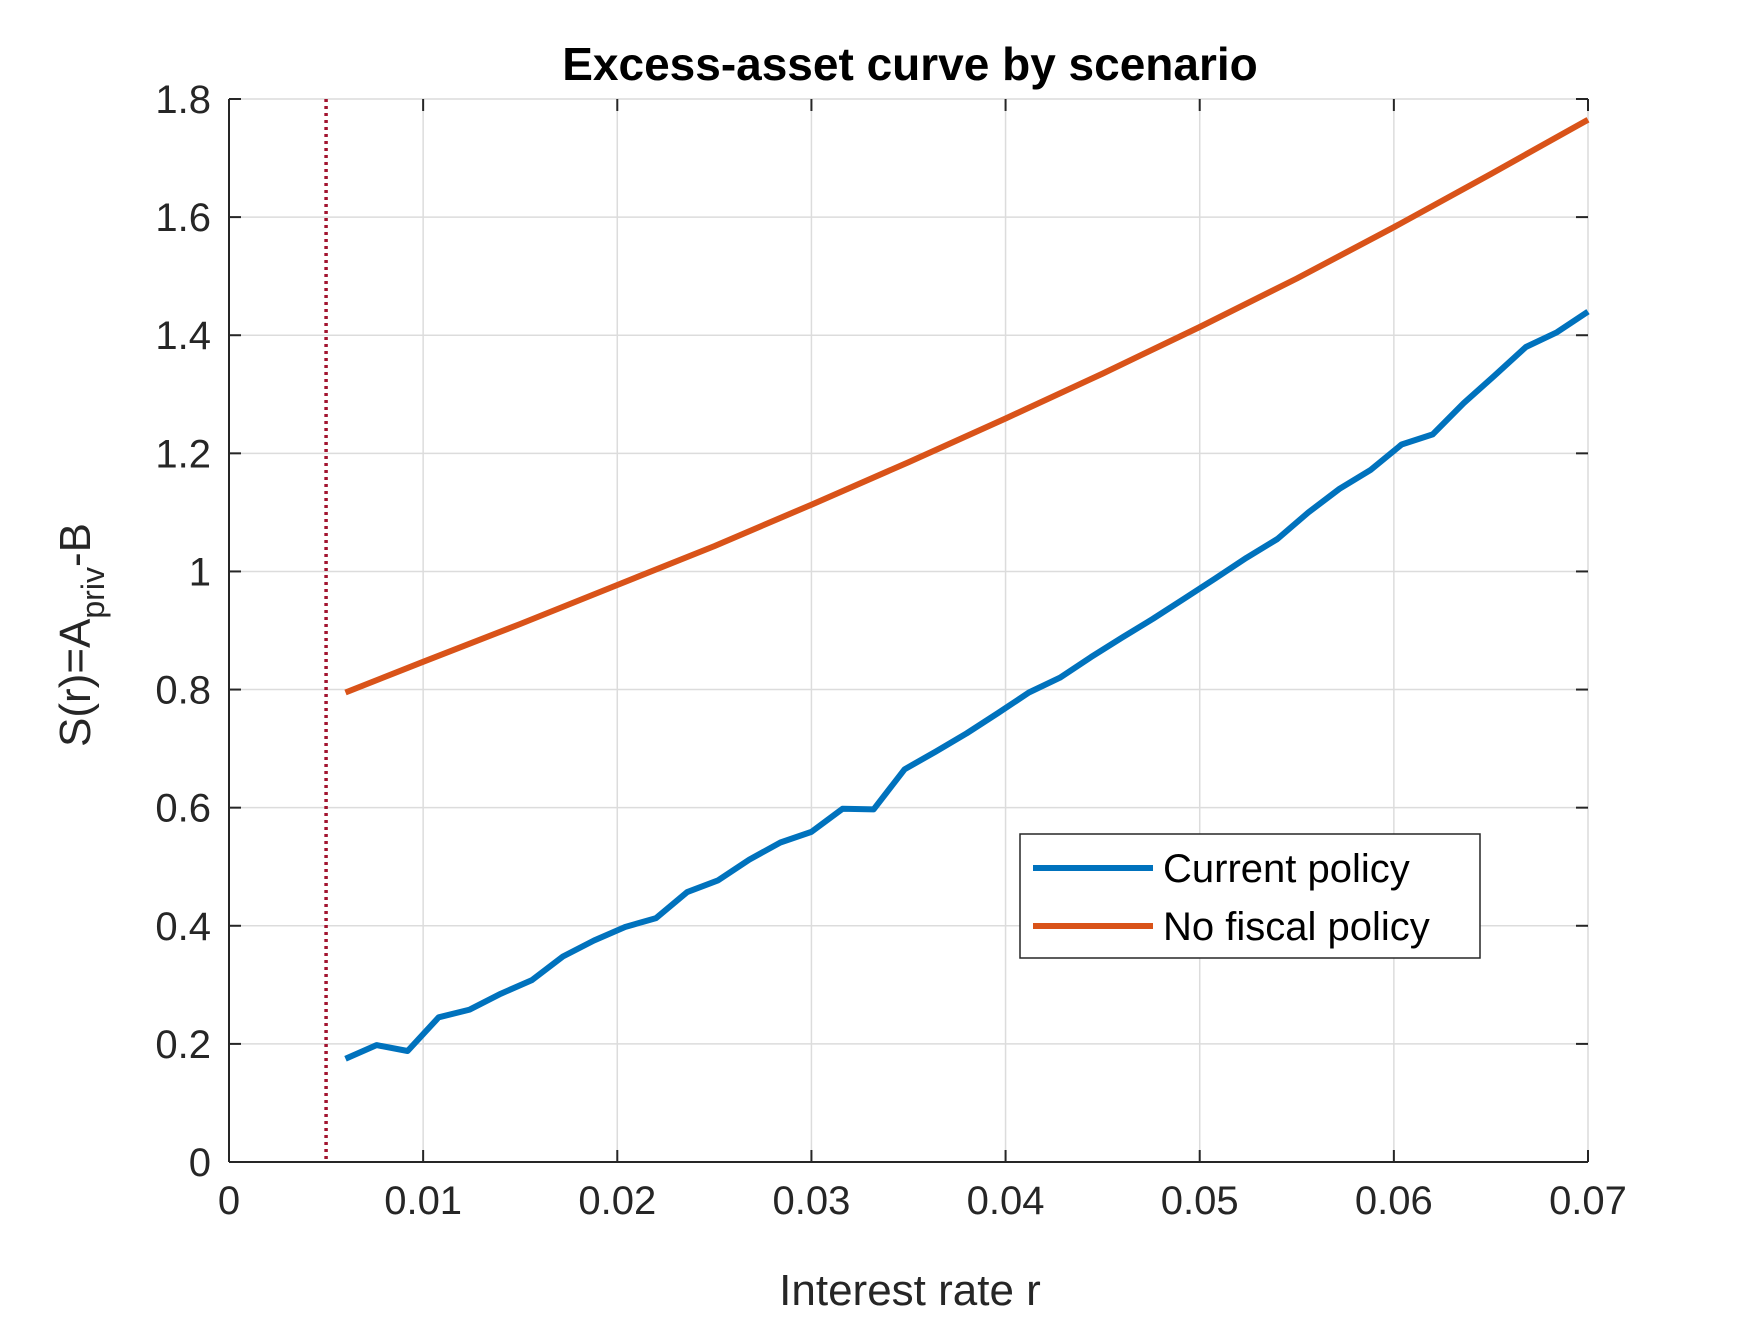  What do you see at coordinates (183, 809) in the screenshot?
I see `y-tick-label-3: 0.6` at bounding box center [183, 809].